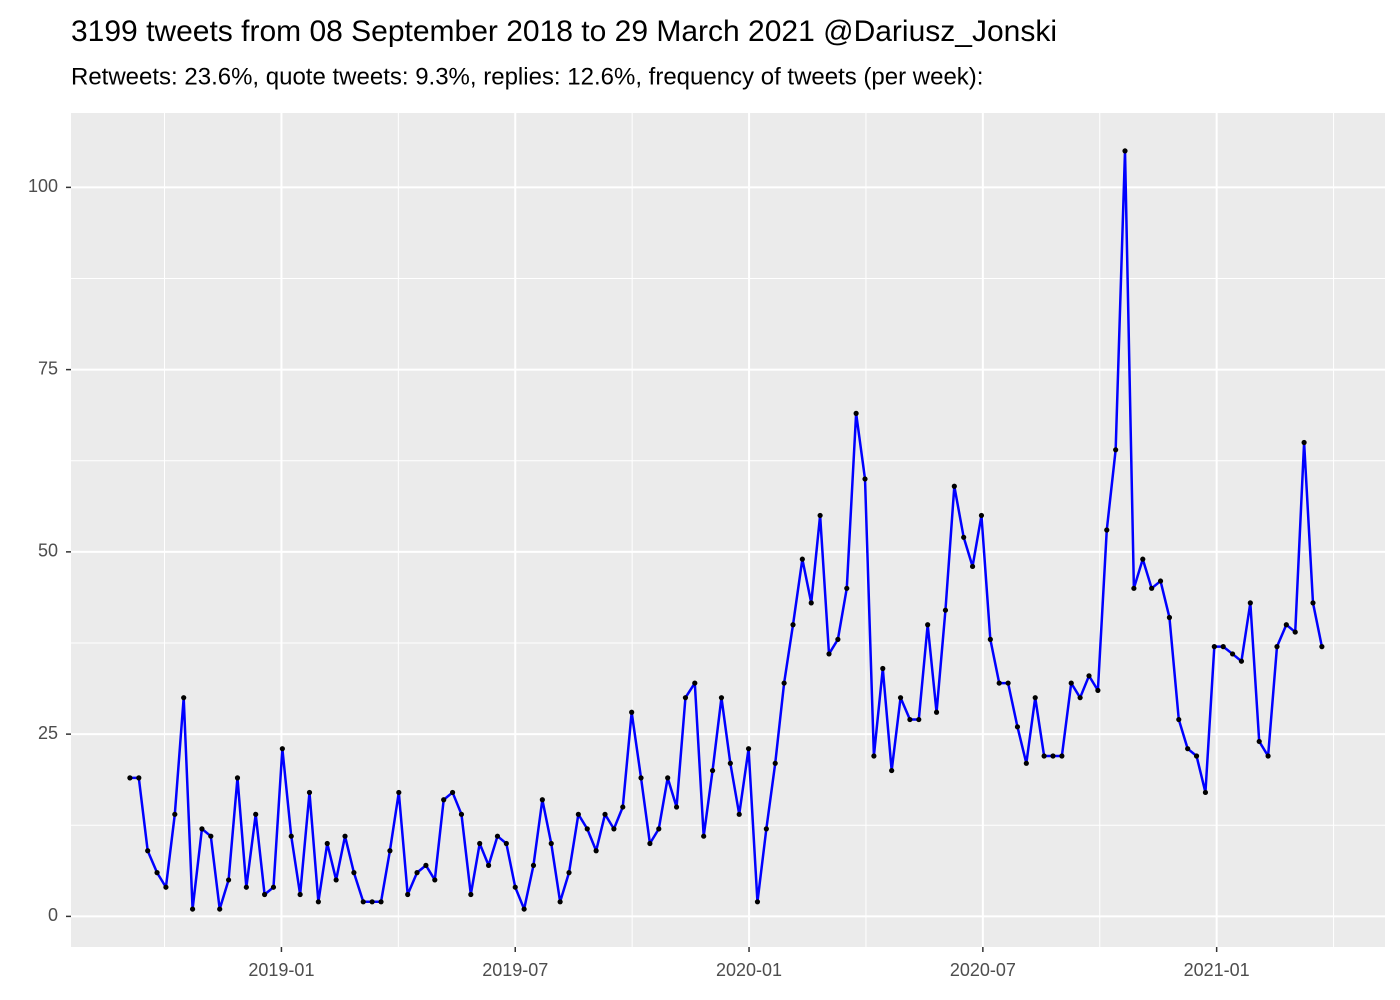 Image resolution: width=1400 pixels, height=1000 pixels. What do you see at coordinates (281, 970) in the screenshot?
I see `x-tick-label: 2019-01` at bounding box center [281, 970].